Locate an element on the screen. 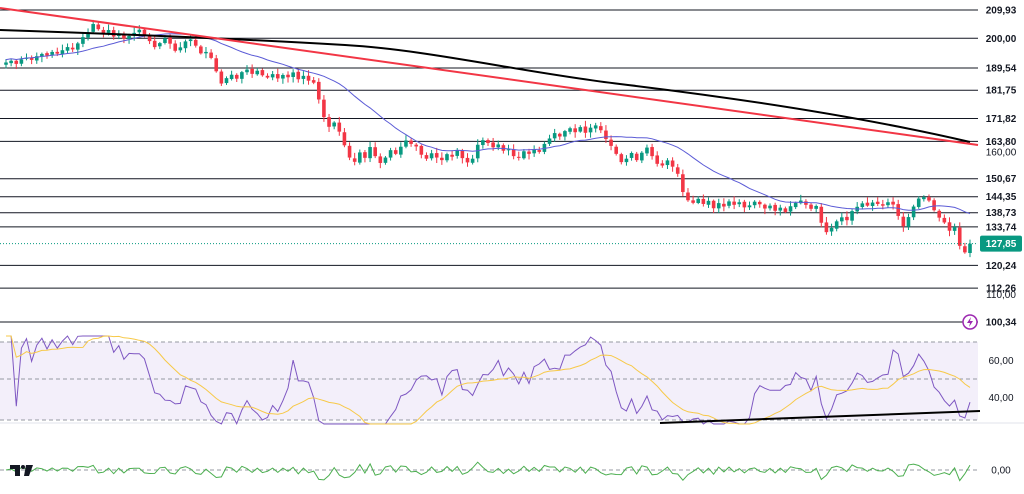 This screenshot has height=494, width=1024. level-price-label: 209,93 is located at coordinates (1001, 11).